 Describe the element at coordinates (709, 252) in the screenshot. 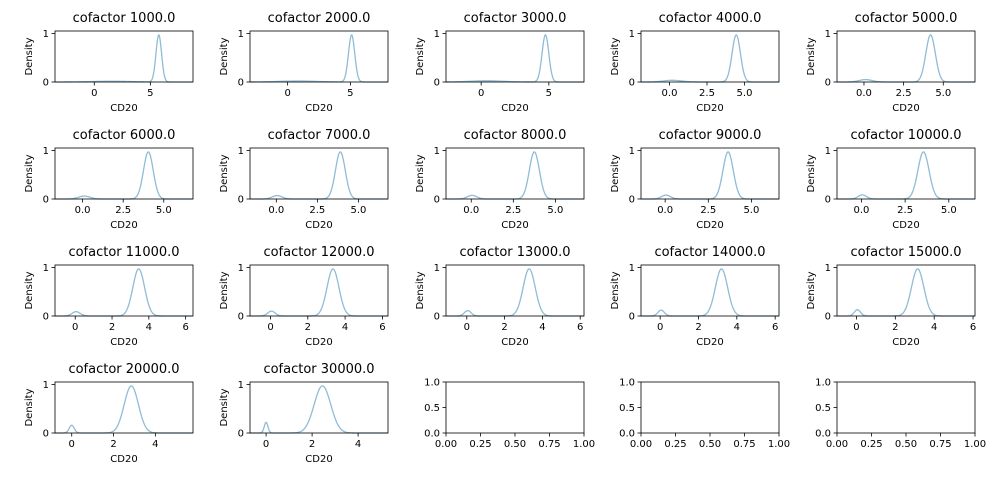

I see `subplot-title: cofactor 14000.0` at that location.